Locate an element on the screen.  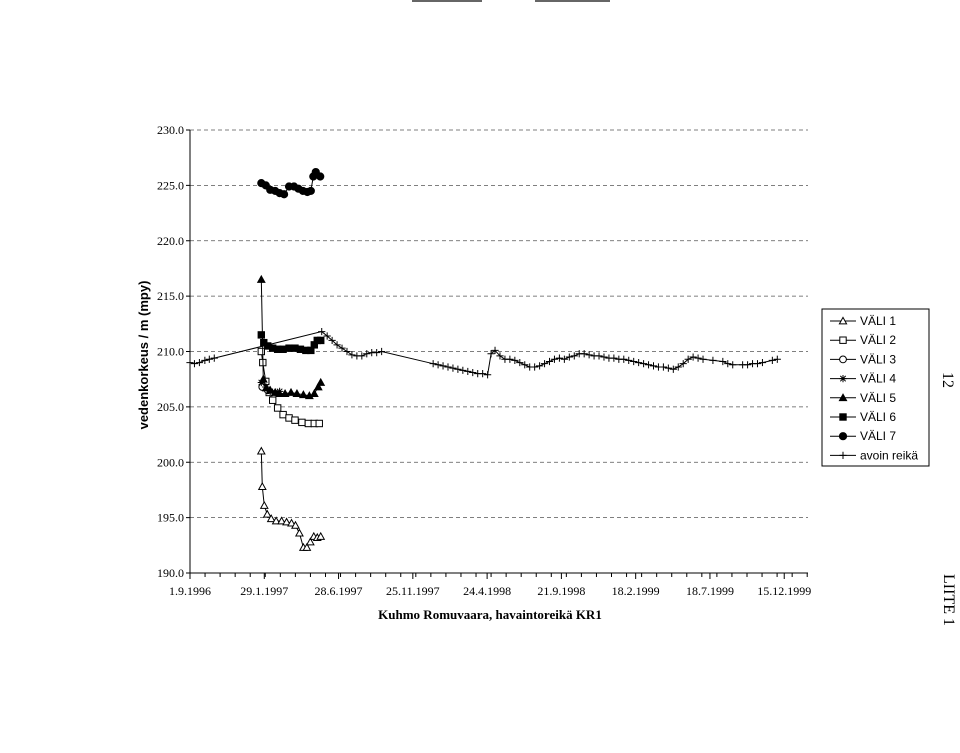
legend-label-v-li-6: VÄLI 6 is located at coordinates (878, 417).